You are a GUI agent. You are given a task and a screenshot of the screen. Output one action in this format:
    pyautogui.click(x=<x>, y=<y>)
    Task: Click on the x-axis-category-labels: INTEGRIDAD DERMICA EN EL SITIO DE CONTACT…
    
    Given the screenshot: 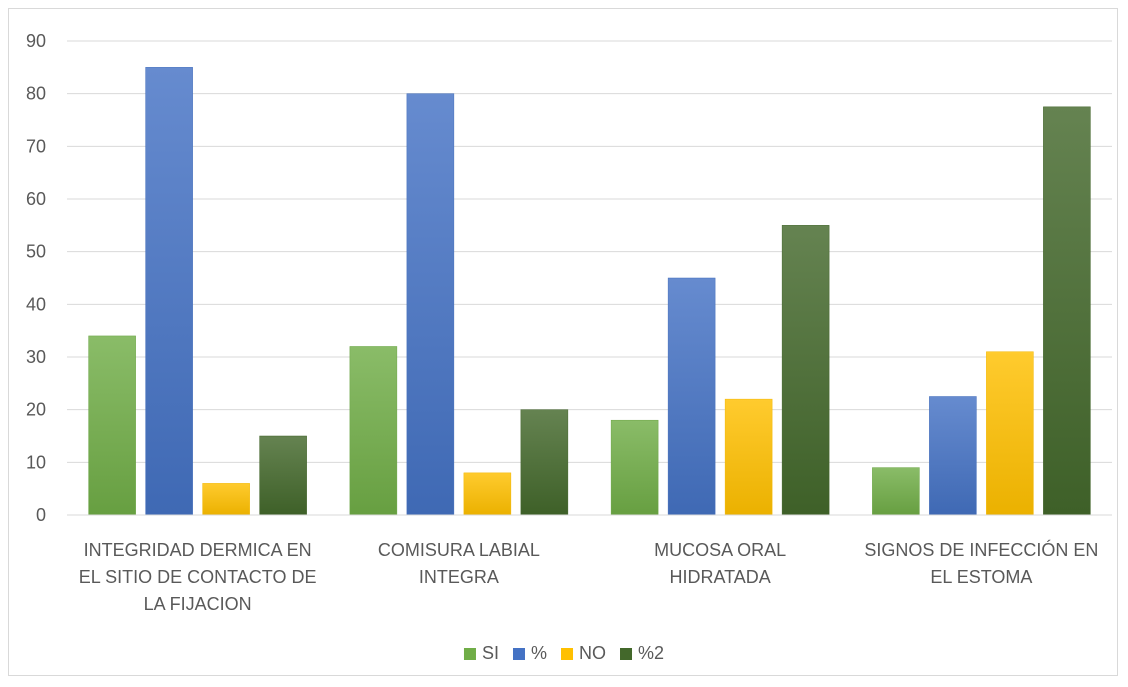 What is the action you would take?
    pyautogui.click(x=589, y=576)
    